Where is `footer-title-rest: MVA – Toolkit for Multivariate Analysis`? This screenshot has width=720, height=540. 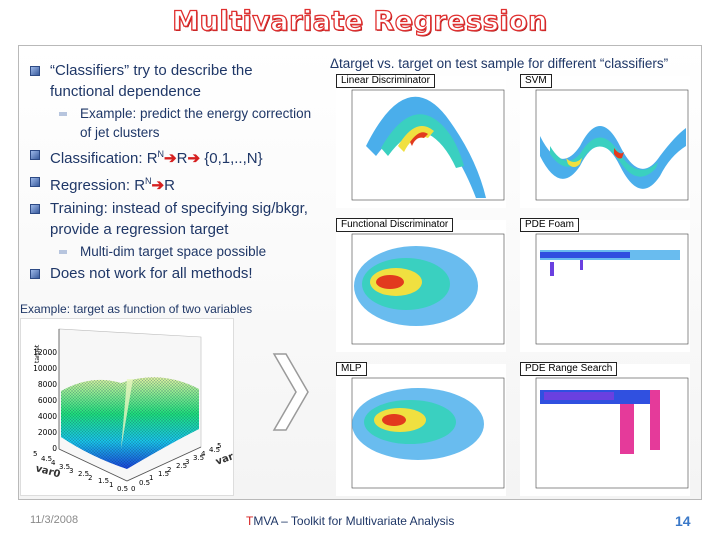
footer-title-rest: MVA – Toolkit for Multivariate Analysis is located at coordinates (354, 521).